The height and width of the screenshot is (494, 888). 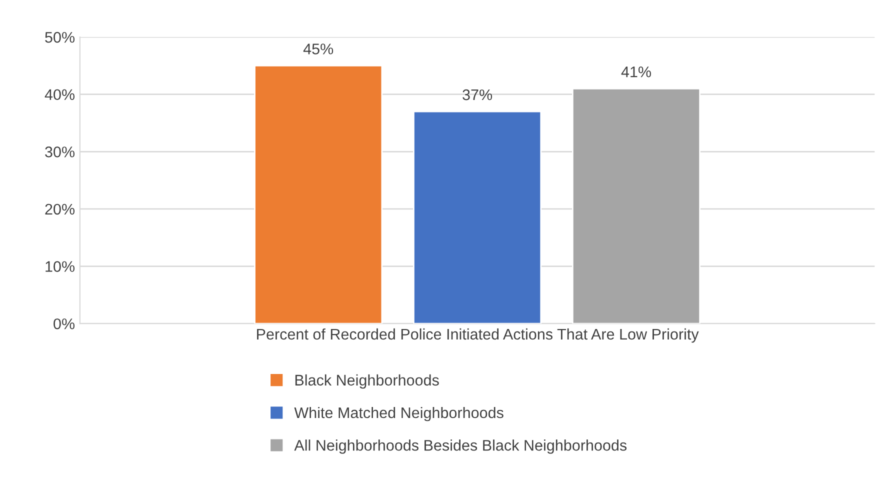 What do you see at coordinates (367, 381) in the screenshot?
I see `legend-label: Black Neighborhoods` at bounding box center [367, 381].